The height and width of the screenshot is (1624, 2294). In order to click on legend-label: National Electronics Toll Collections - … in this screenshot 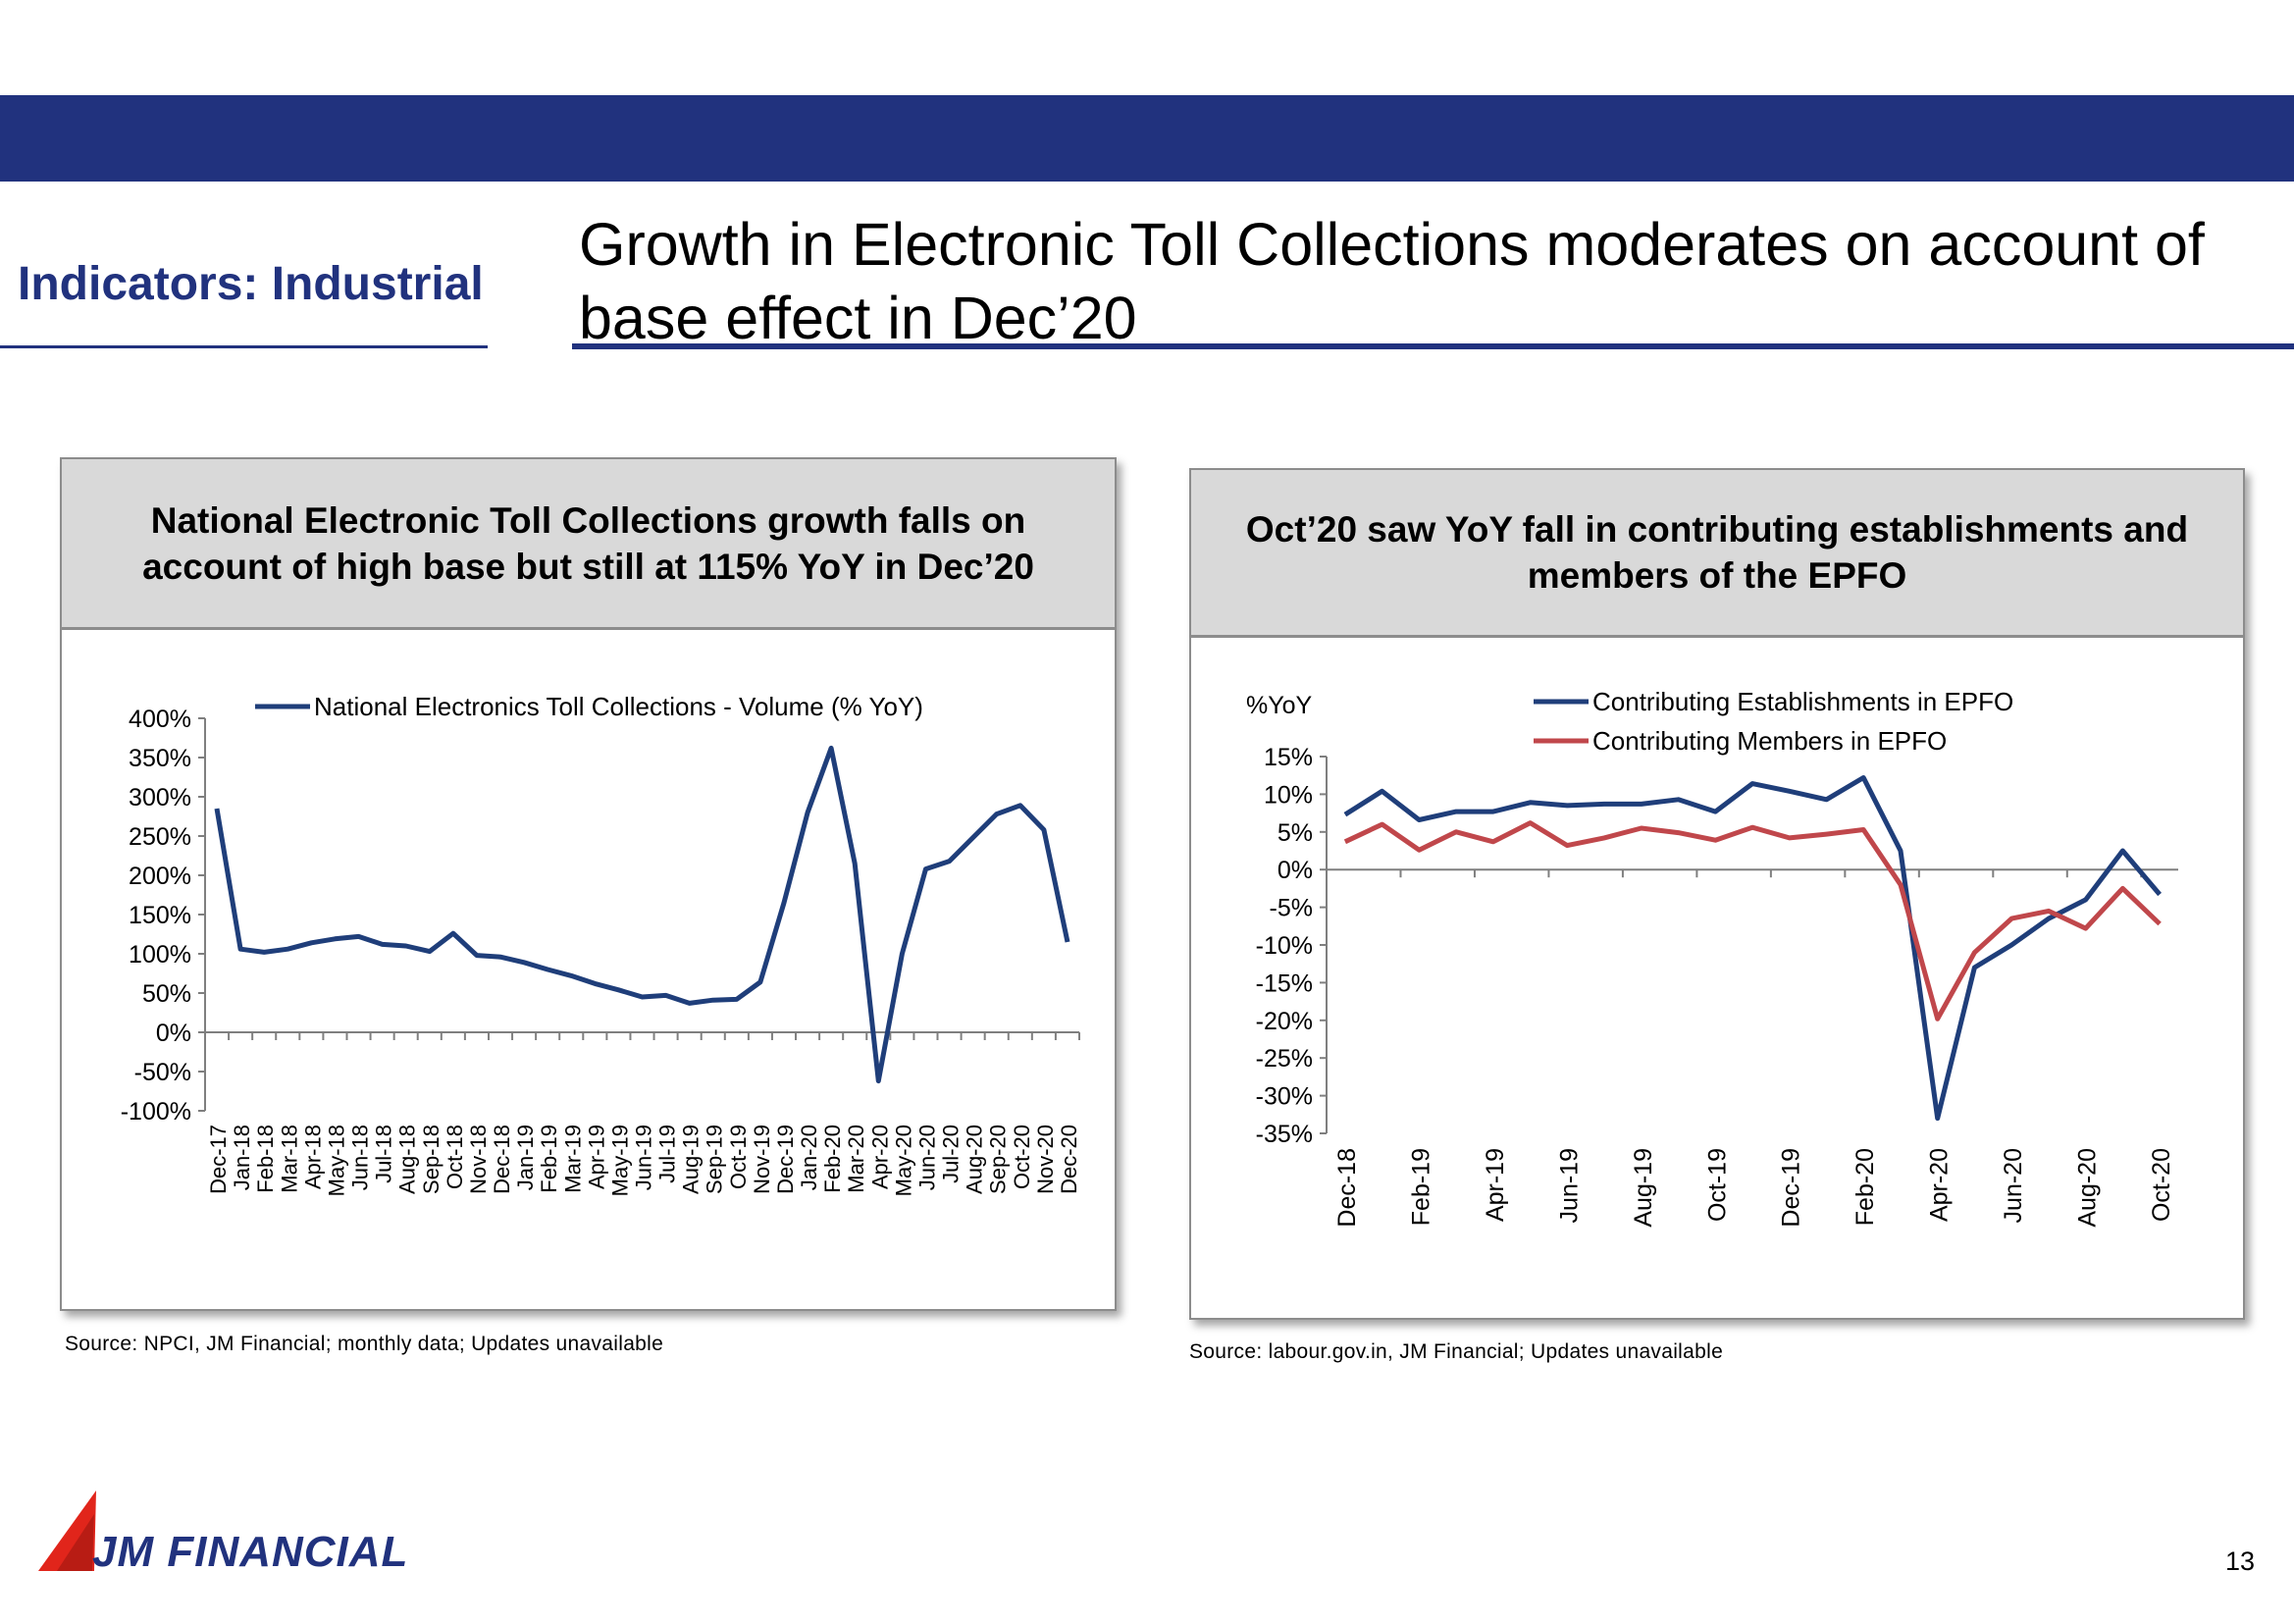, I will do `click(618, 706)`.